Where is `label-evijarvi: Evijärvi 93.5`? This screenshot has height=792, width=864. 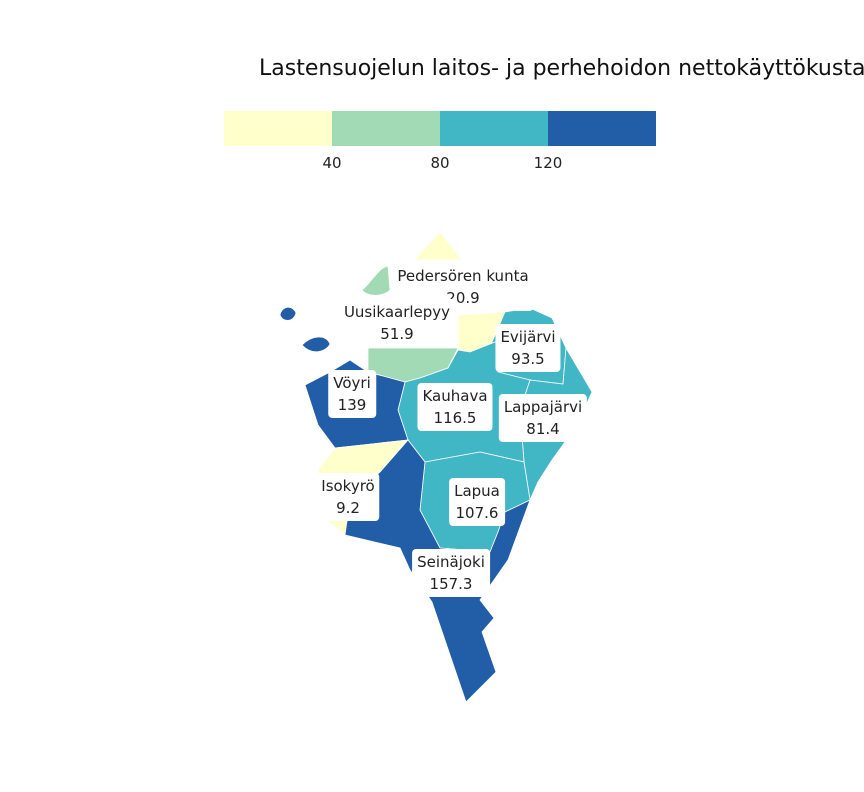 label-evijarvi: Evijärvi 93.5 is located at coordinates (528, 348).